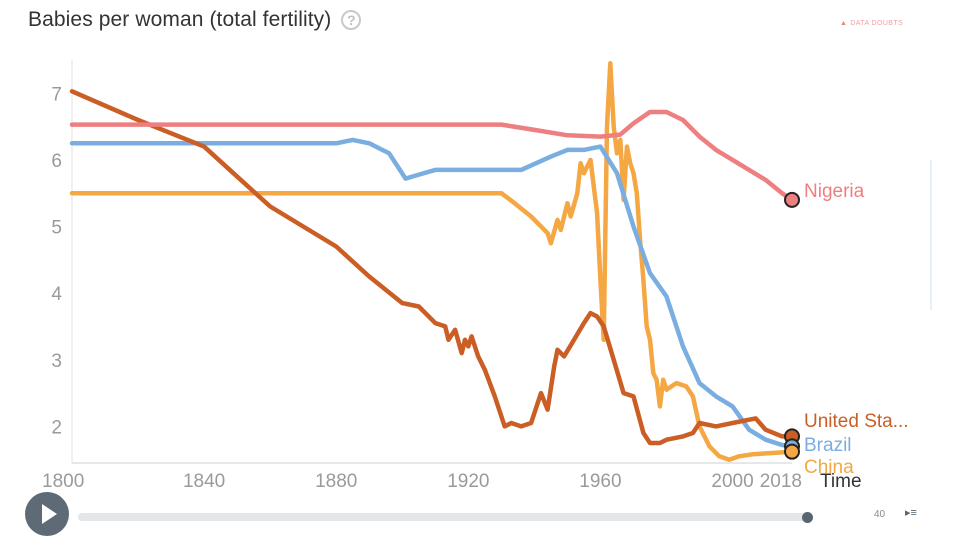 Image resolution: width=960 pixels, height=540 pixels. What do you see at coordinates (844, 23) in the screenshot?
I see `warning-triangle-icon: ▲` at bounding box center [844, 23].